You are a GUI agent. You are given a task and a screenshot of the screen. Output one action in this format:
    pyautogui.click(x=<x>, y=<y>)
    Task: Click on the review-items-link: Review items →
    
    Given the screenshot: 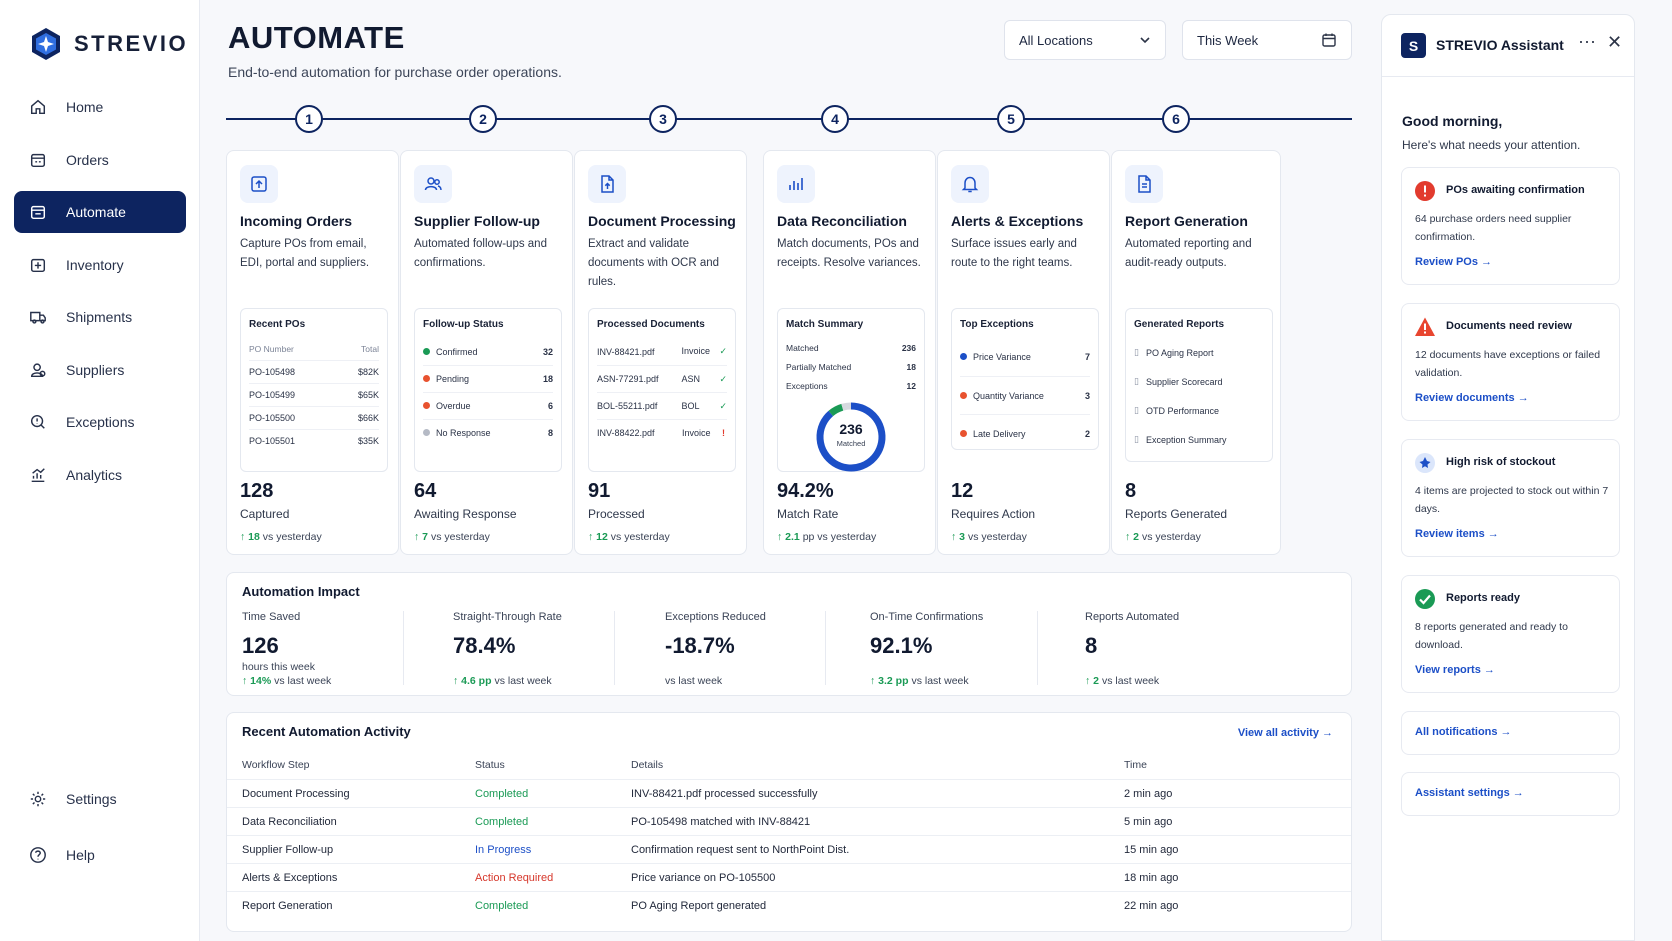 What is the action you would take?
    pyautogui.click(x=1457, y=534)
    